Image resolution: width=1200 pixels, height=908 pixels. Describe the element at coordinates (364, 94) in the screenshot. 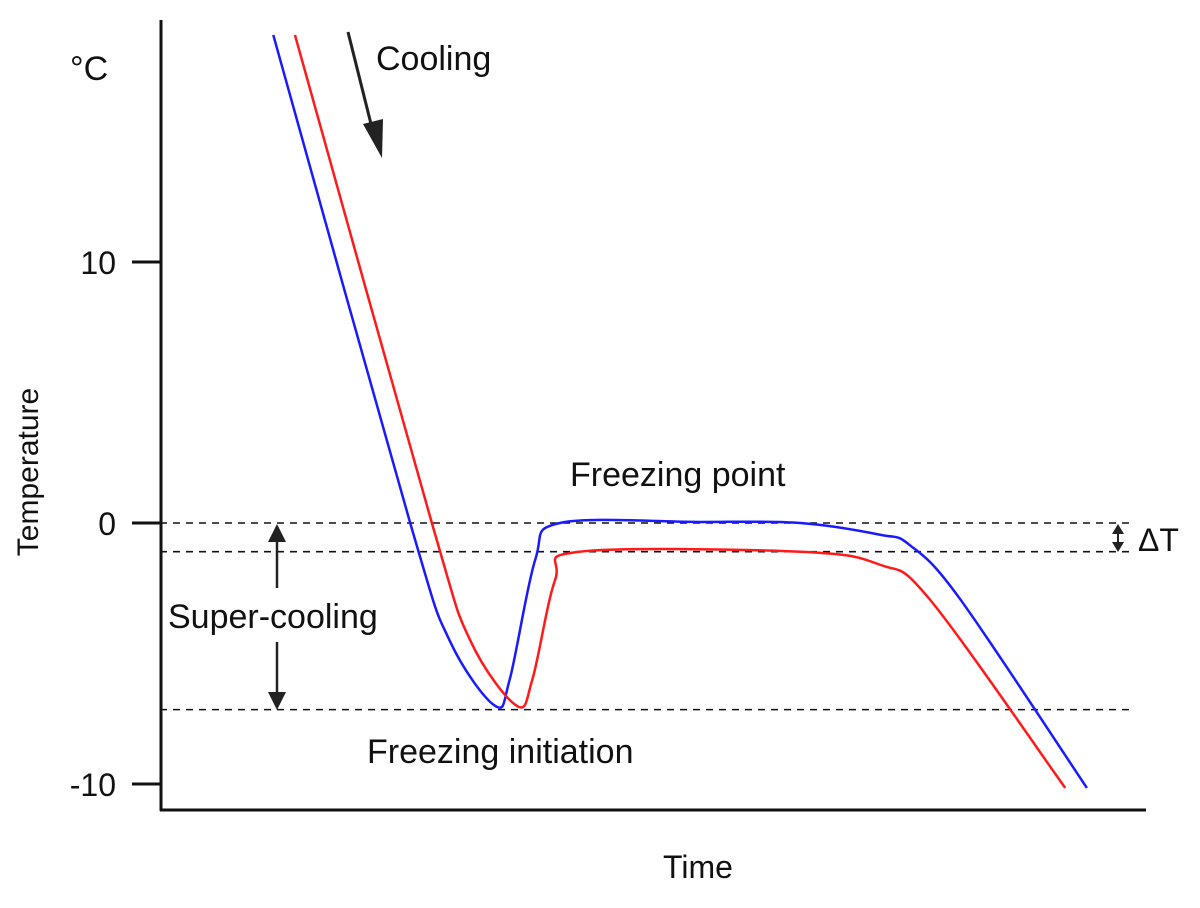

I see `cooling-arrow` at that location.